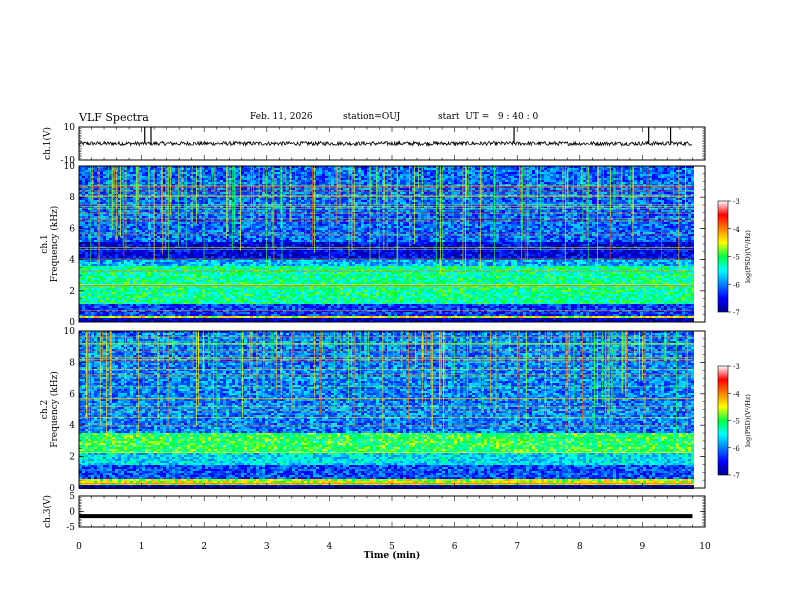 This screenshot has width=792, height=612. What do you see at coordinates (736, 202) in the screenshot?
I see `ch1-spectrogram-colorbar-tick: -3` at bounding box center [736, 202].